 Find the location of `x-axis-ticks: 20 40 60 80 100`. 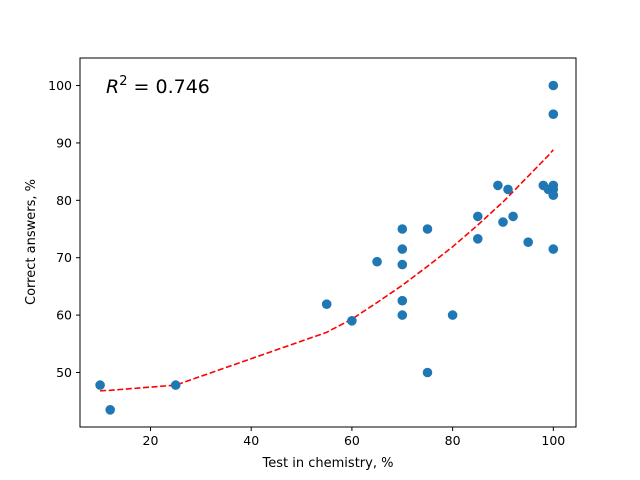

x-axis-ticks: 20 40 60 80 100 is located at coordinates (354, 437).